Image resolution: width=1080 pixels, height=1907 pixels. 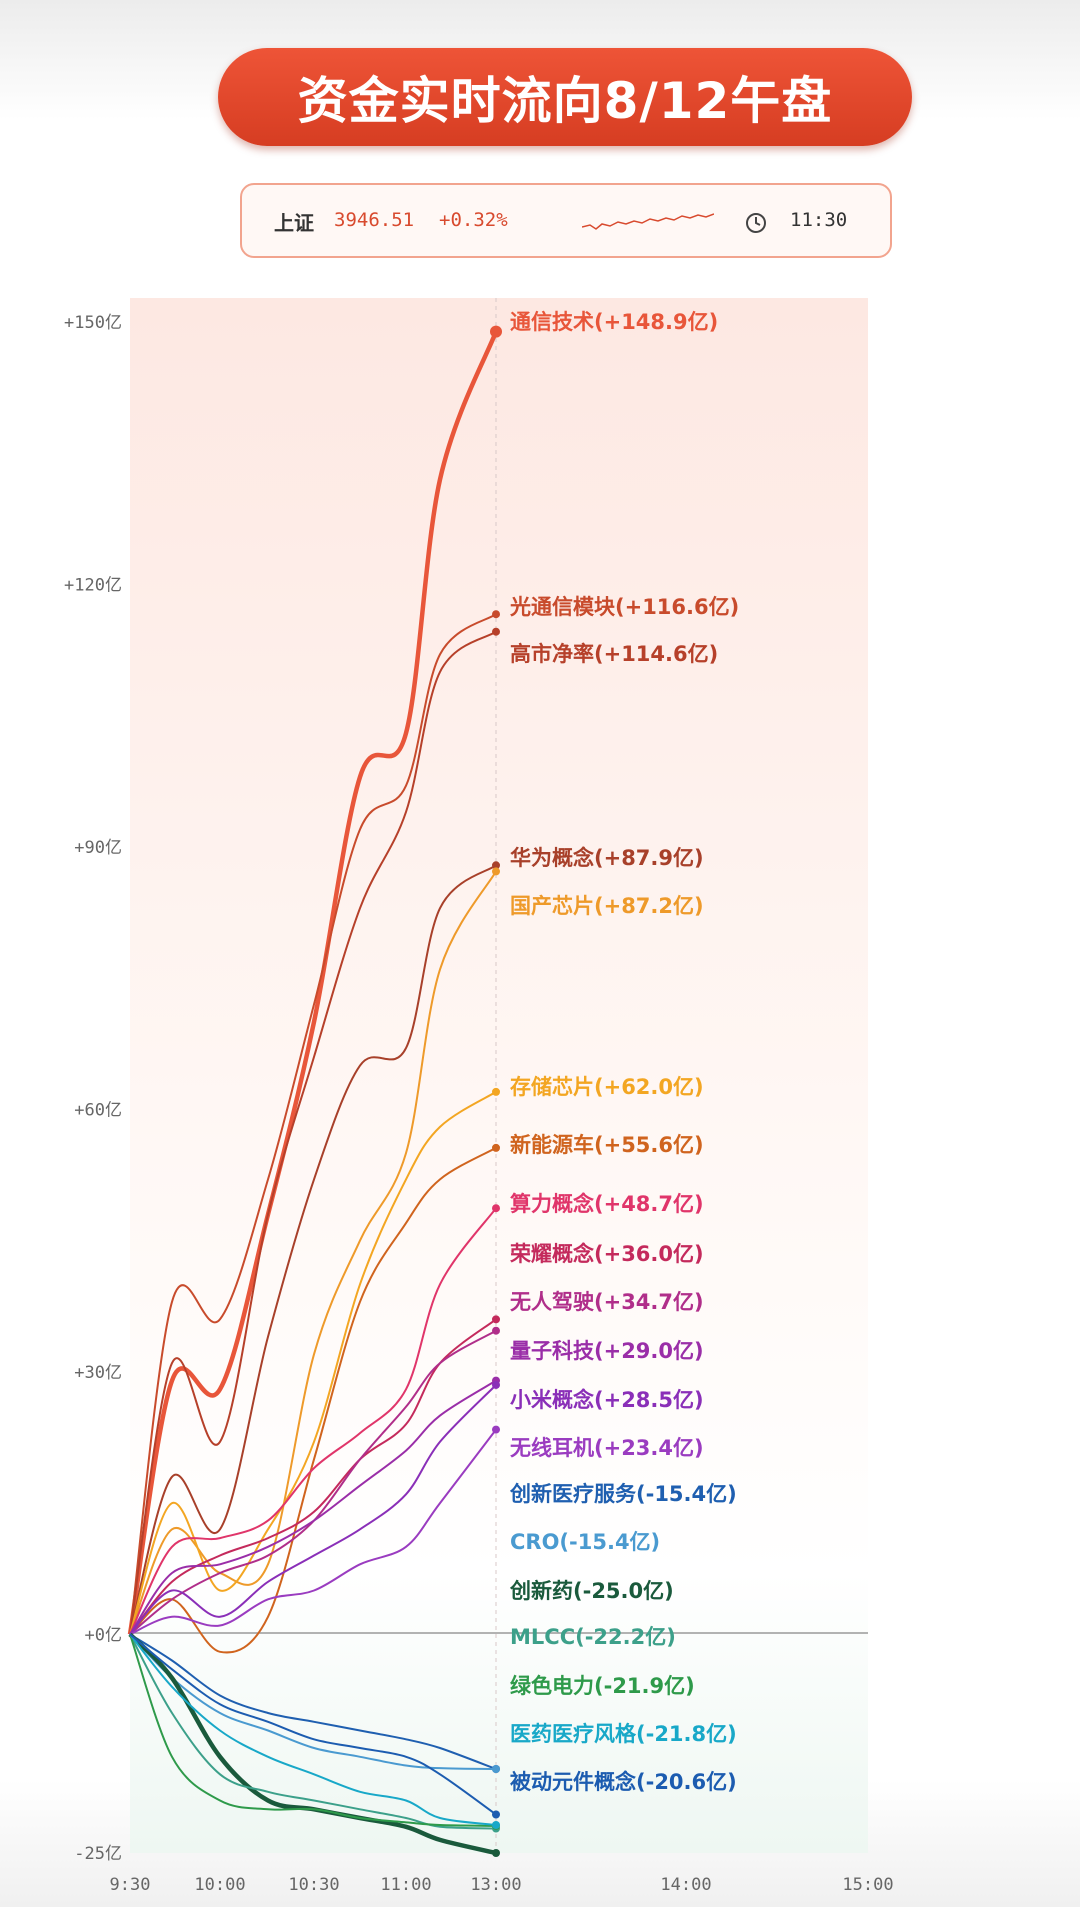 I want to click on series-label: 光通信模块(+116.6亿), so click(x=624, y=607).